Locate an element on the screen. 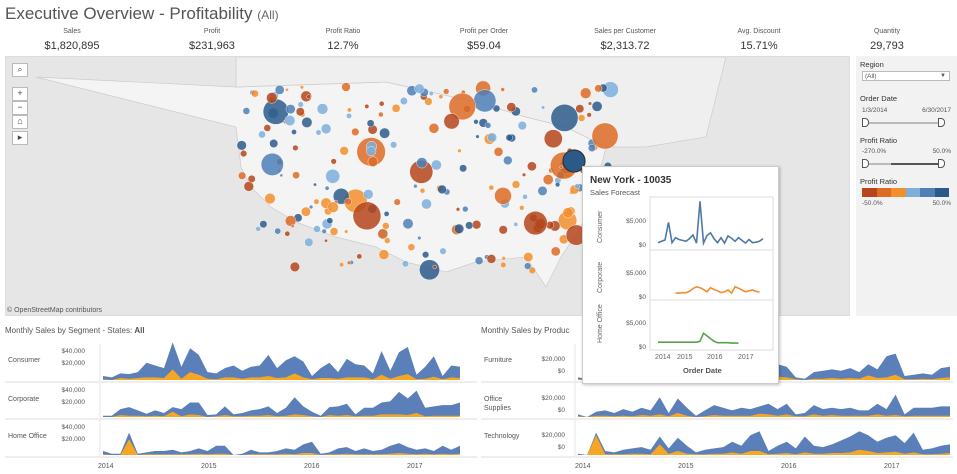 This screenshot has height=474, width=957. zoom-out-icon: − is located at coordinates (20, 108).